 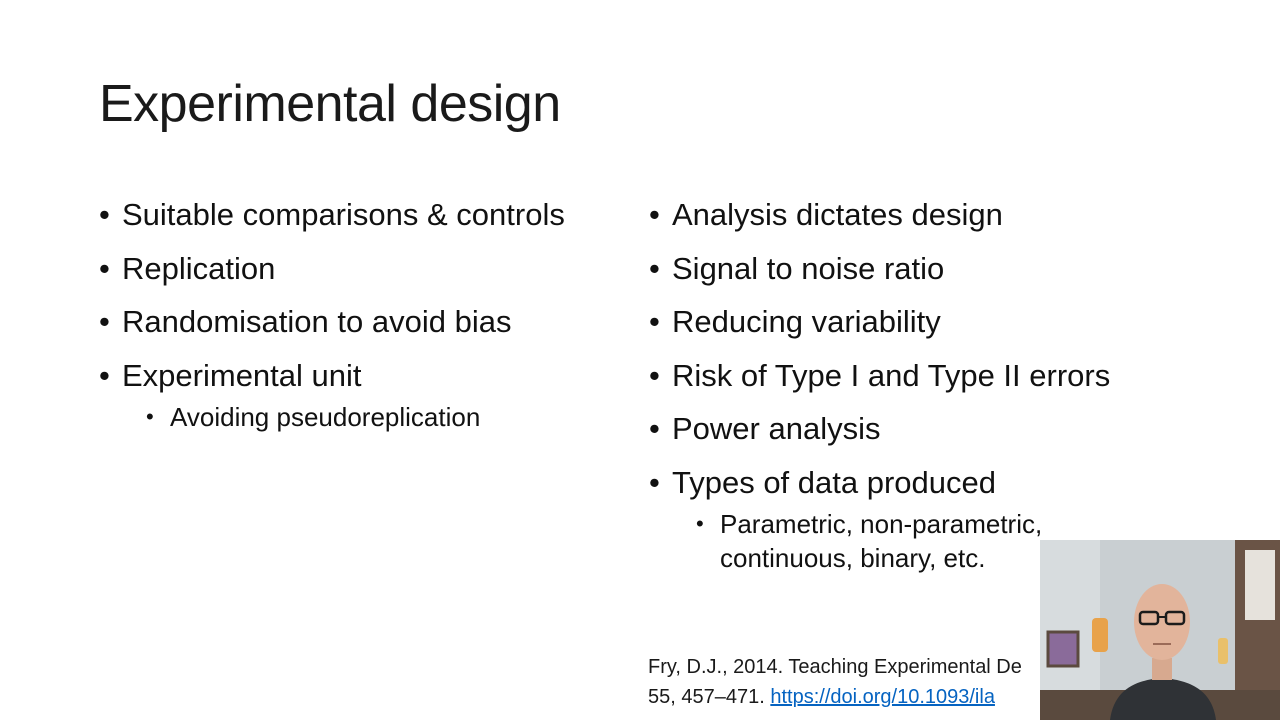 I want to click on slide-title: Experimental design, so click(x=330, y=104).